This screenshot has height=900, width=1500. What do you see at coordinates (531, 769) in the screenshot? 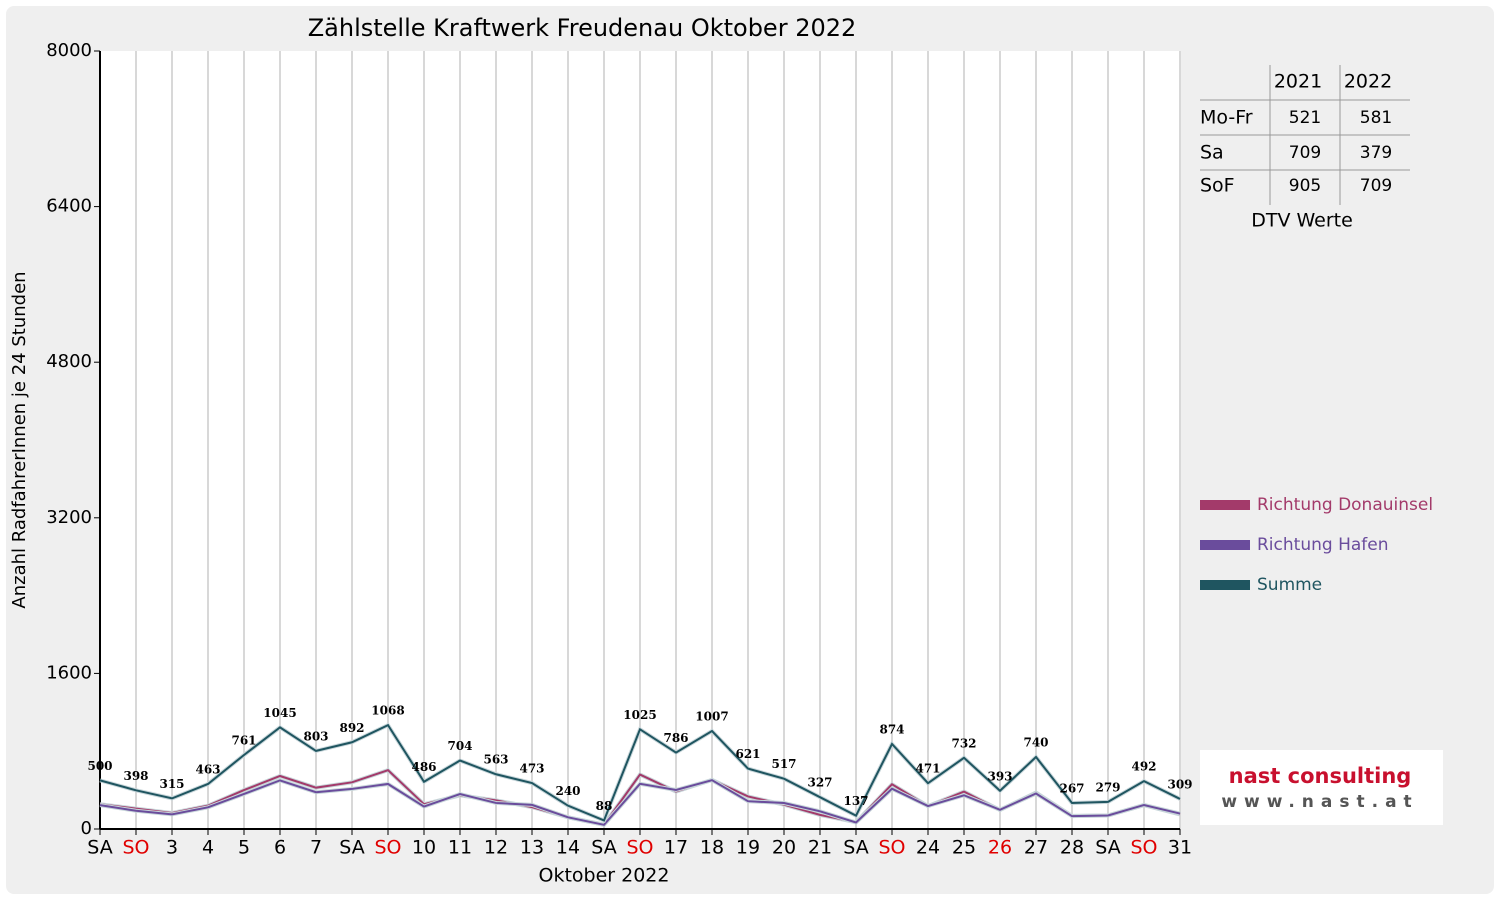
I see `data-label: 473` at bounding box center [531, 769].